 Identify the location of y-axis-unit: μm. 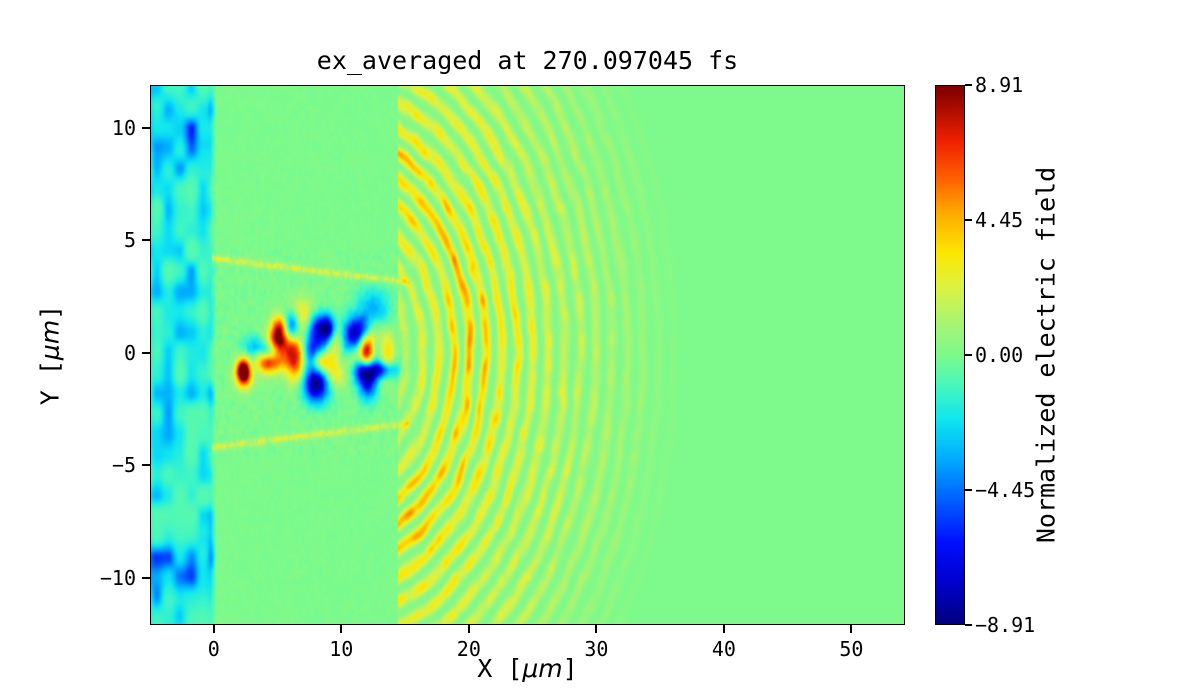
(50, 340).